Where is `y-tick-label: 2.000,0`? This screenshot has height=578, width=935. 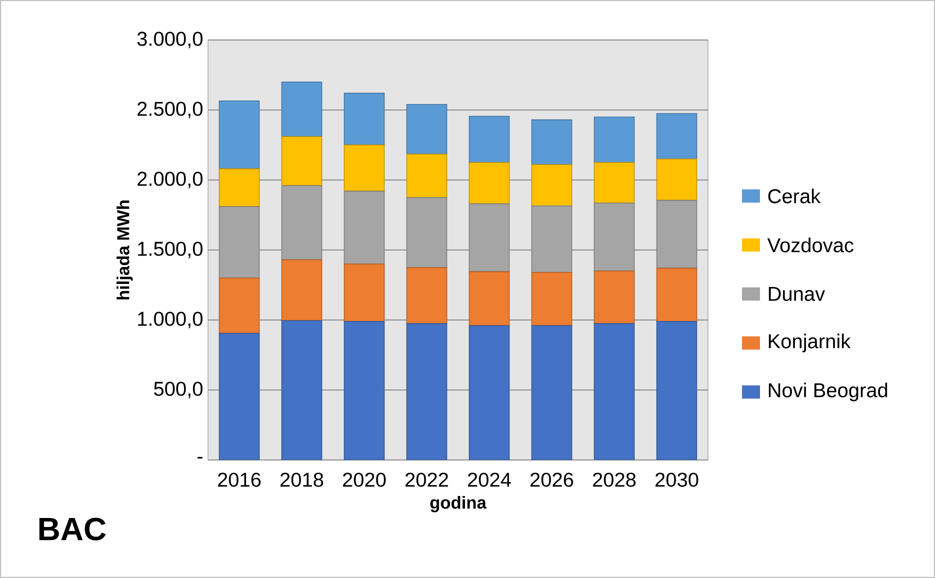 y-tick-label: 2.000,0 is located at coordinates (170, 180).